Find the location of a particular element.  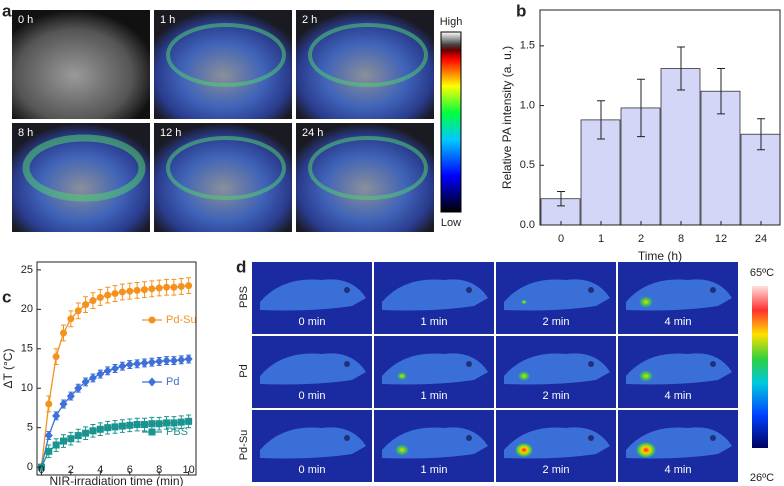

x-tick-label: 0 is located at coordinates (561, 239).